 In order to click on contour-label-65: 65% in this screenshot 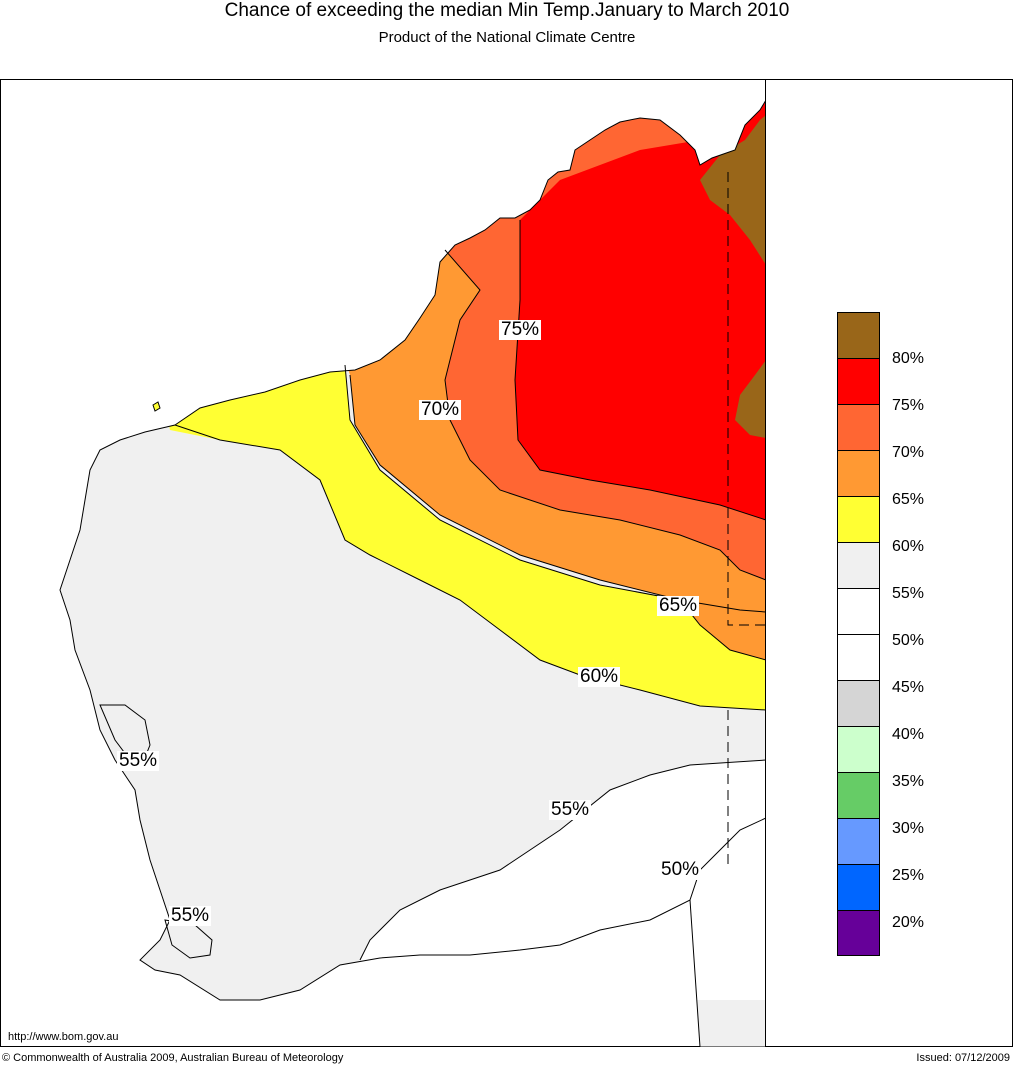, I will do `click(678, 605)`.